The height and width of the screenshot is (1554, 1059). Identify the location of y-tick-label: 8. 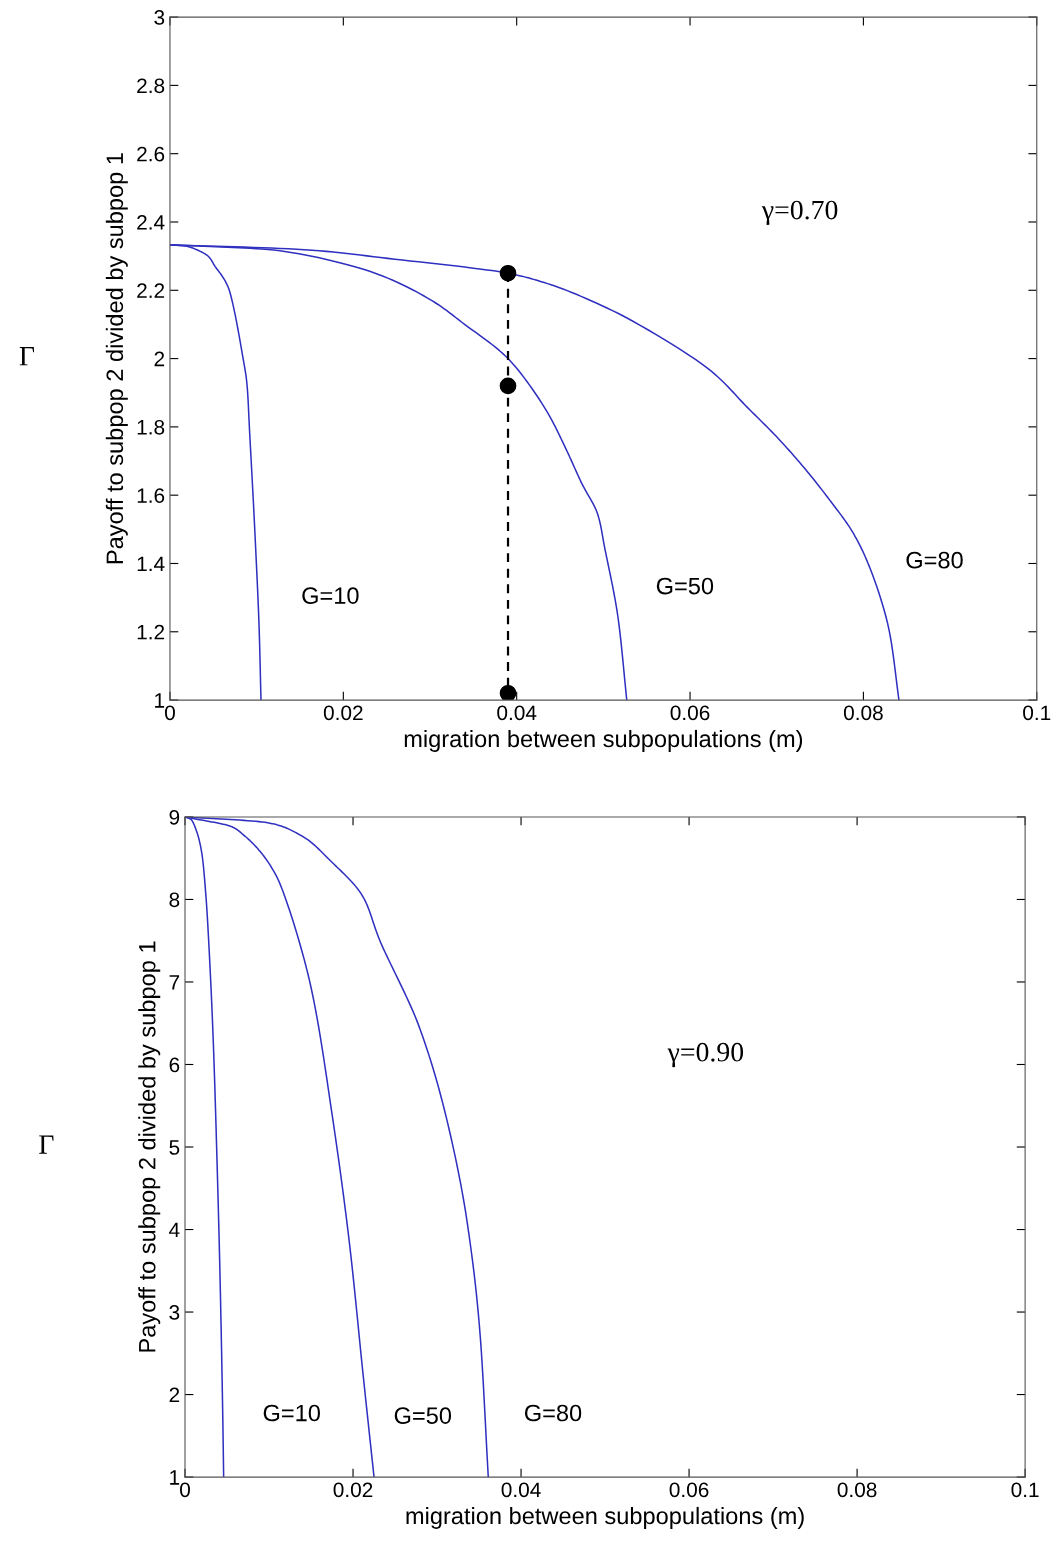
(174, 900).